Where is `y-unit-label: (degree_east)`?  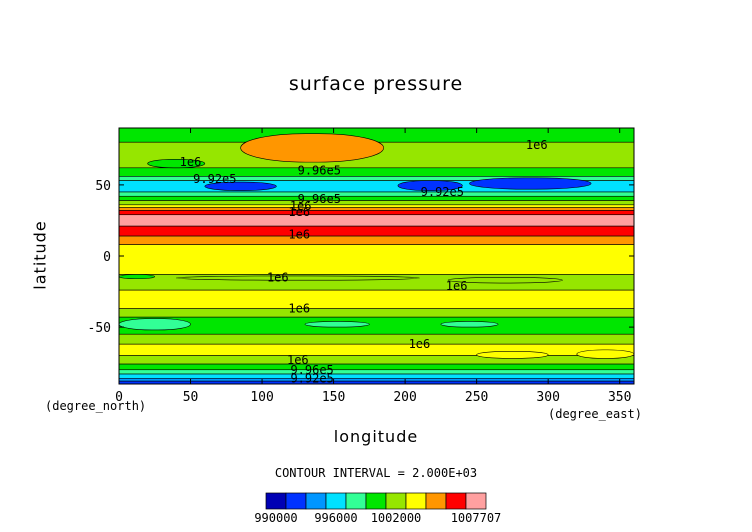 y-unit-label: (degree_east) is located at coordinates (595, 414).